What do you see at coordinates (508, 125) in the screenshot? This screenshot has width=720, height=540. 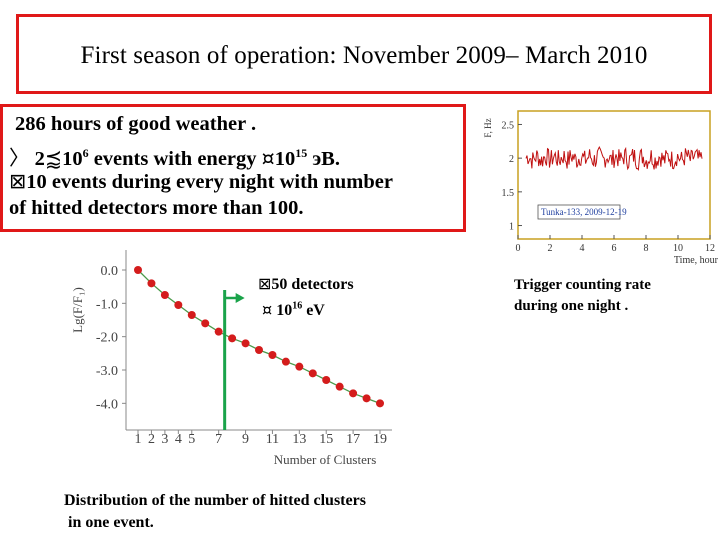 I see `y-tick-label: 2.5` at bounding box center [508, 125].